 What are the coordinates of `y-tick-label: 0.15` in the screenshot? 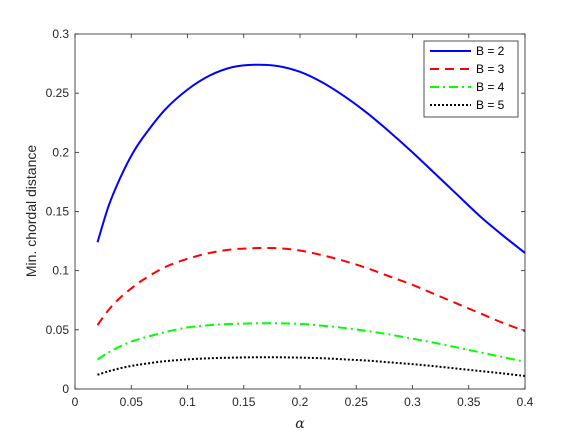 It's located at (58, 212).